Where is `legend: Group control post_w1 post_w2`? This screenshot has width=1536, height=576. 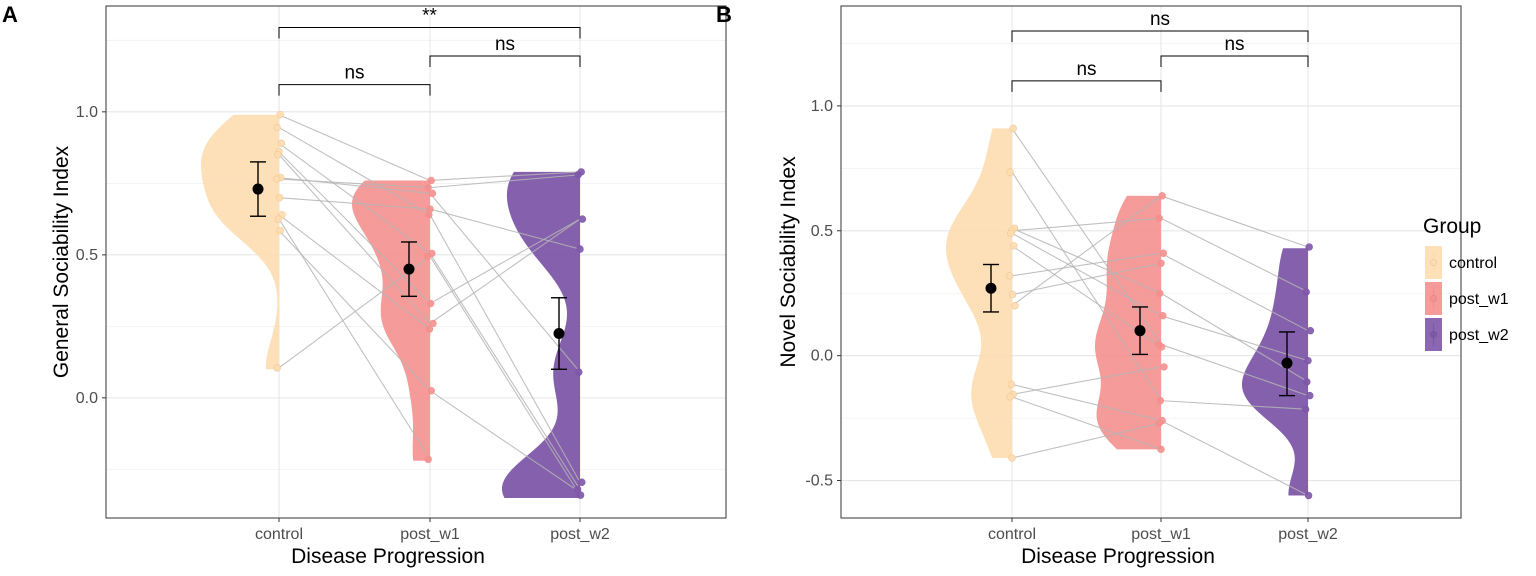 legend: Group control post_w1 post_w2 is located at coordinates (1466, 283).